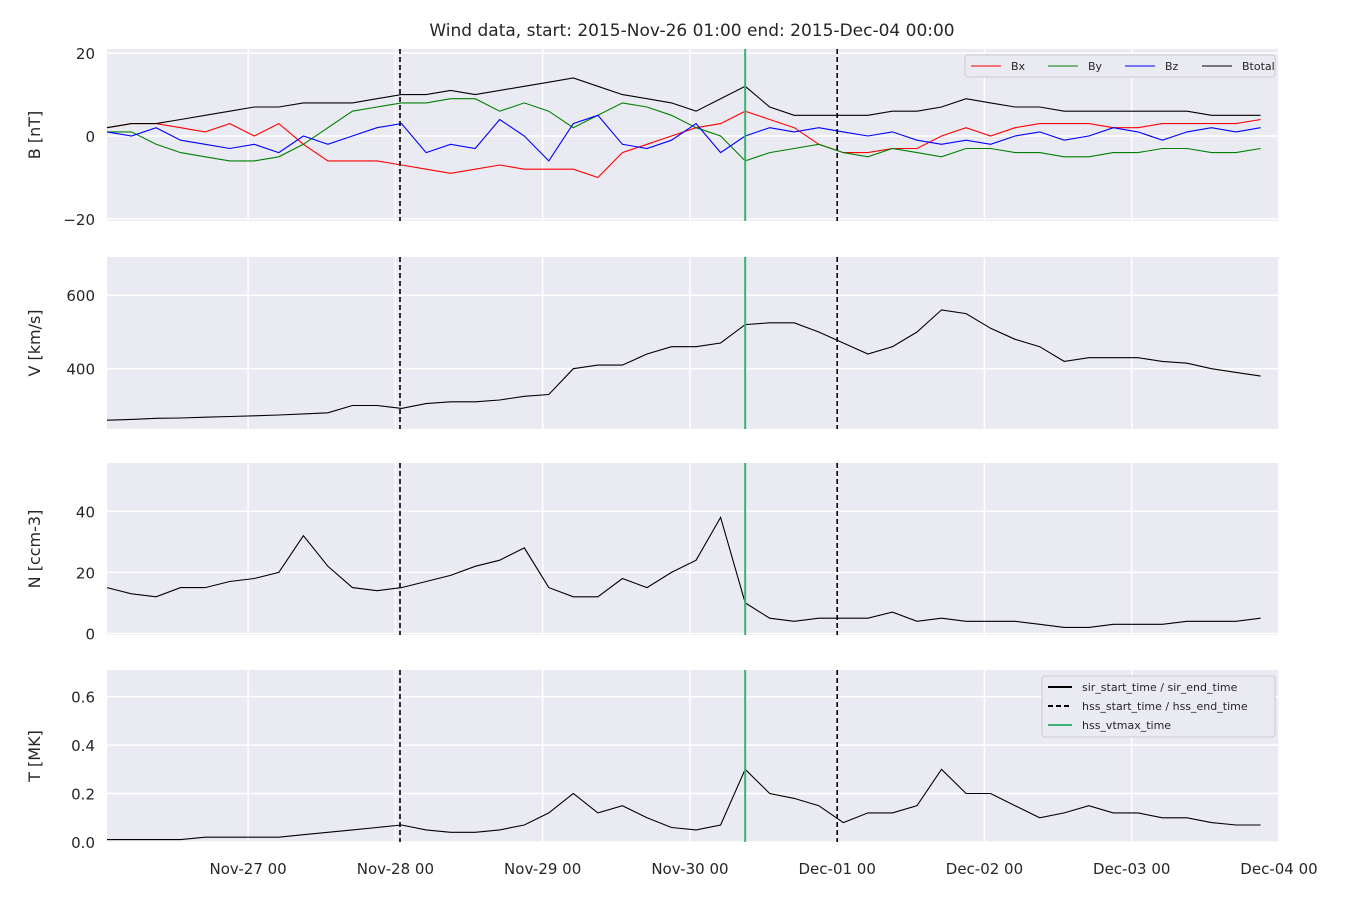 This screenshot has height=900, width=1350. Describe the element at coordinates (837, 869) in the screenshot. I see `x-tick-label: Dec-01 00` at that location.